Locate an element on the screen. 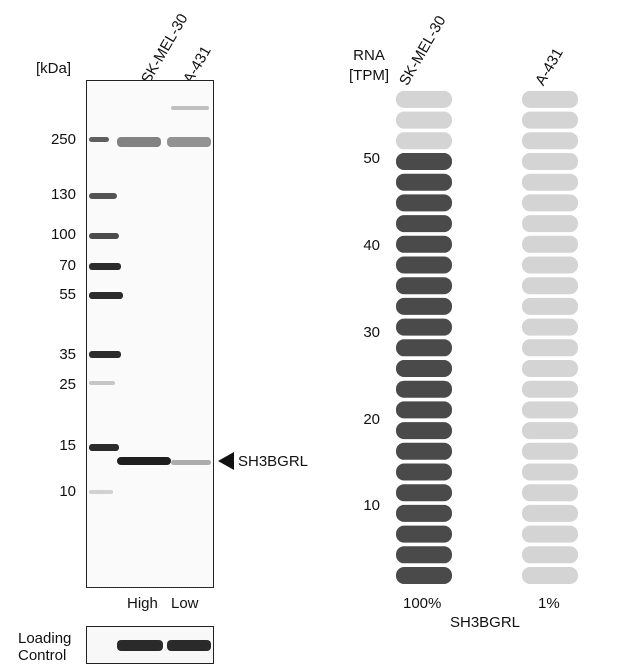 The width and height of the screenshot is (640, 668). target-arrow-icon is located at coordinates (226, 461).